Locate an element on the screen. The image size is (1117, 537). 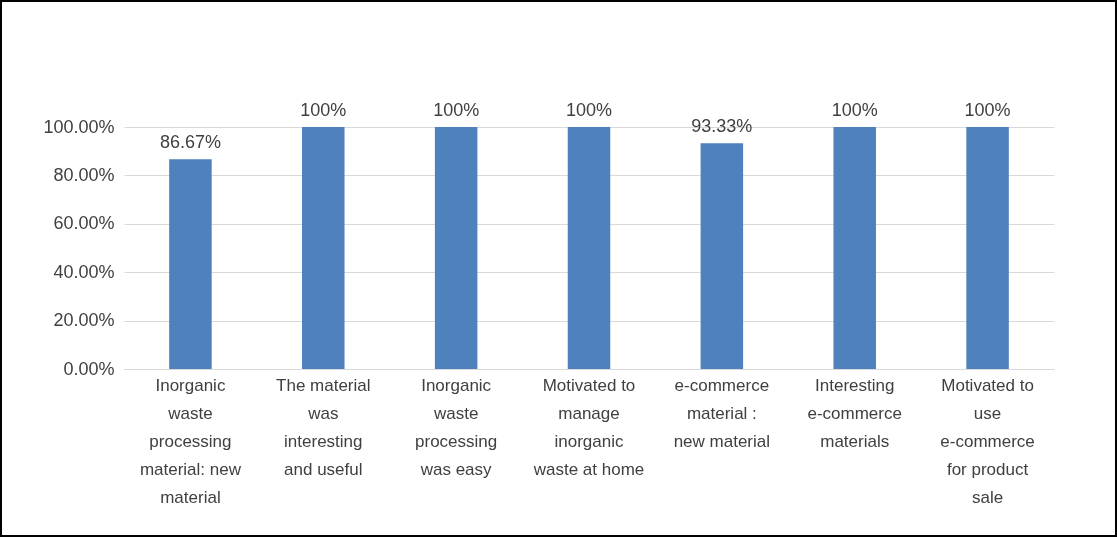
y-tick-label: 100.00% is located at coordinates (79, 126).